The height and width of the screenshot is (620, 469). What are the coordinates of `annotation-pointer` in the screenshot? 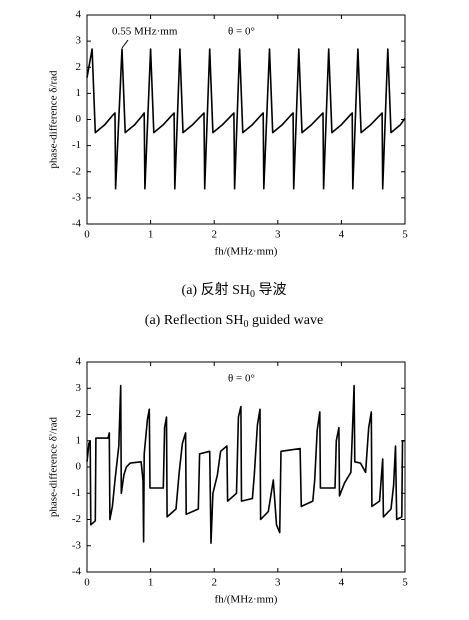 It's located at (125, 44).